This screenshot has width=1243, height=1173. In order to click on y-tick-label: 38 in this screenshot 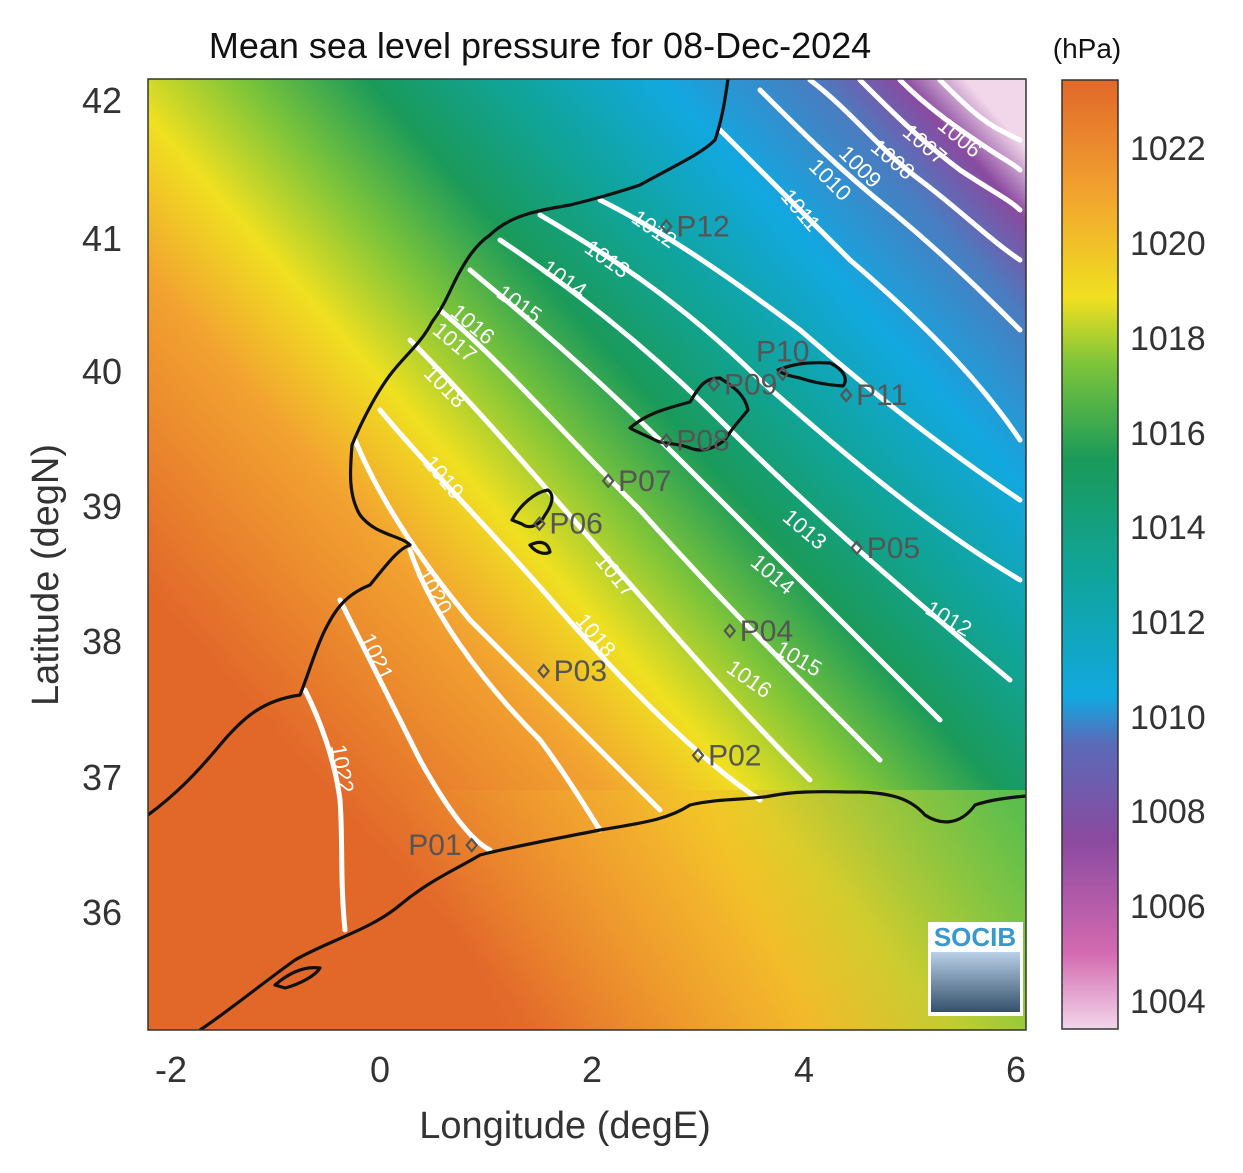, I will do `click(102, 641)`.